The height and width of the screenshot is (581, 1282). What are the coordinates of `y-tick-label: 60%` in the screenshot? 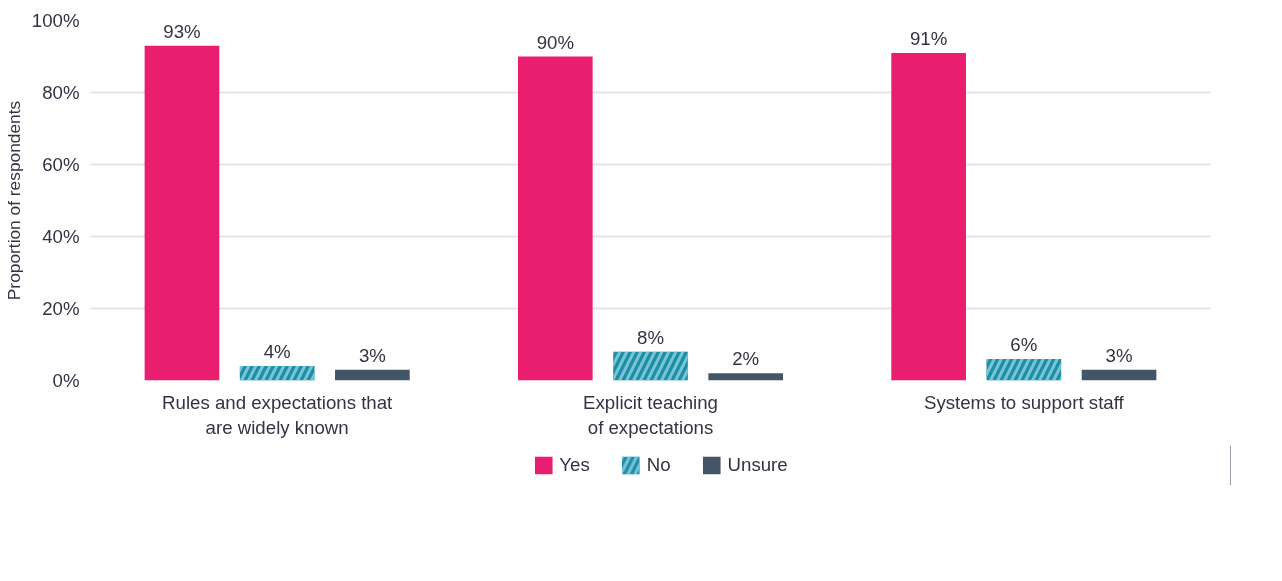 It's located at (61, 164).